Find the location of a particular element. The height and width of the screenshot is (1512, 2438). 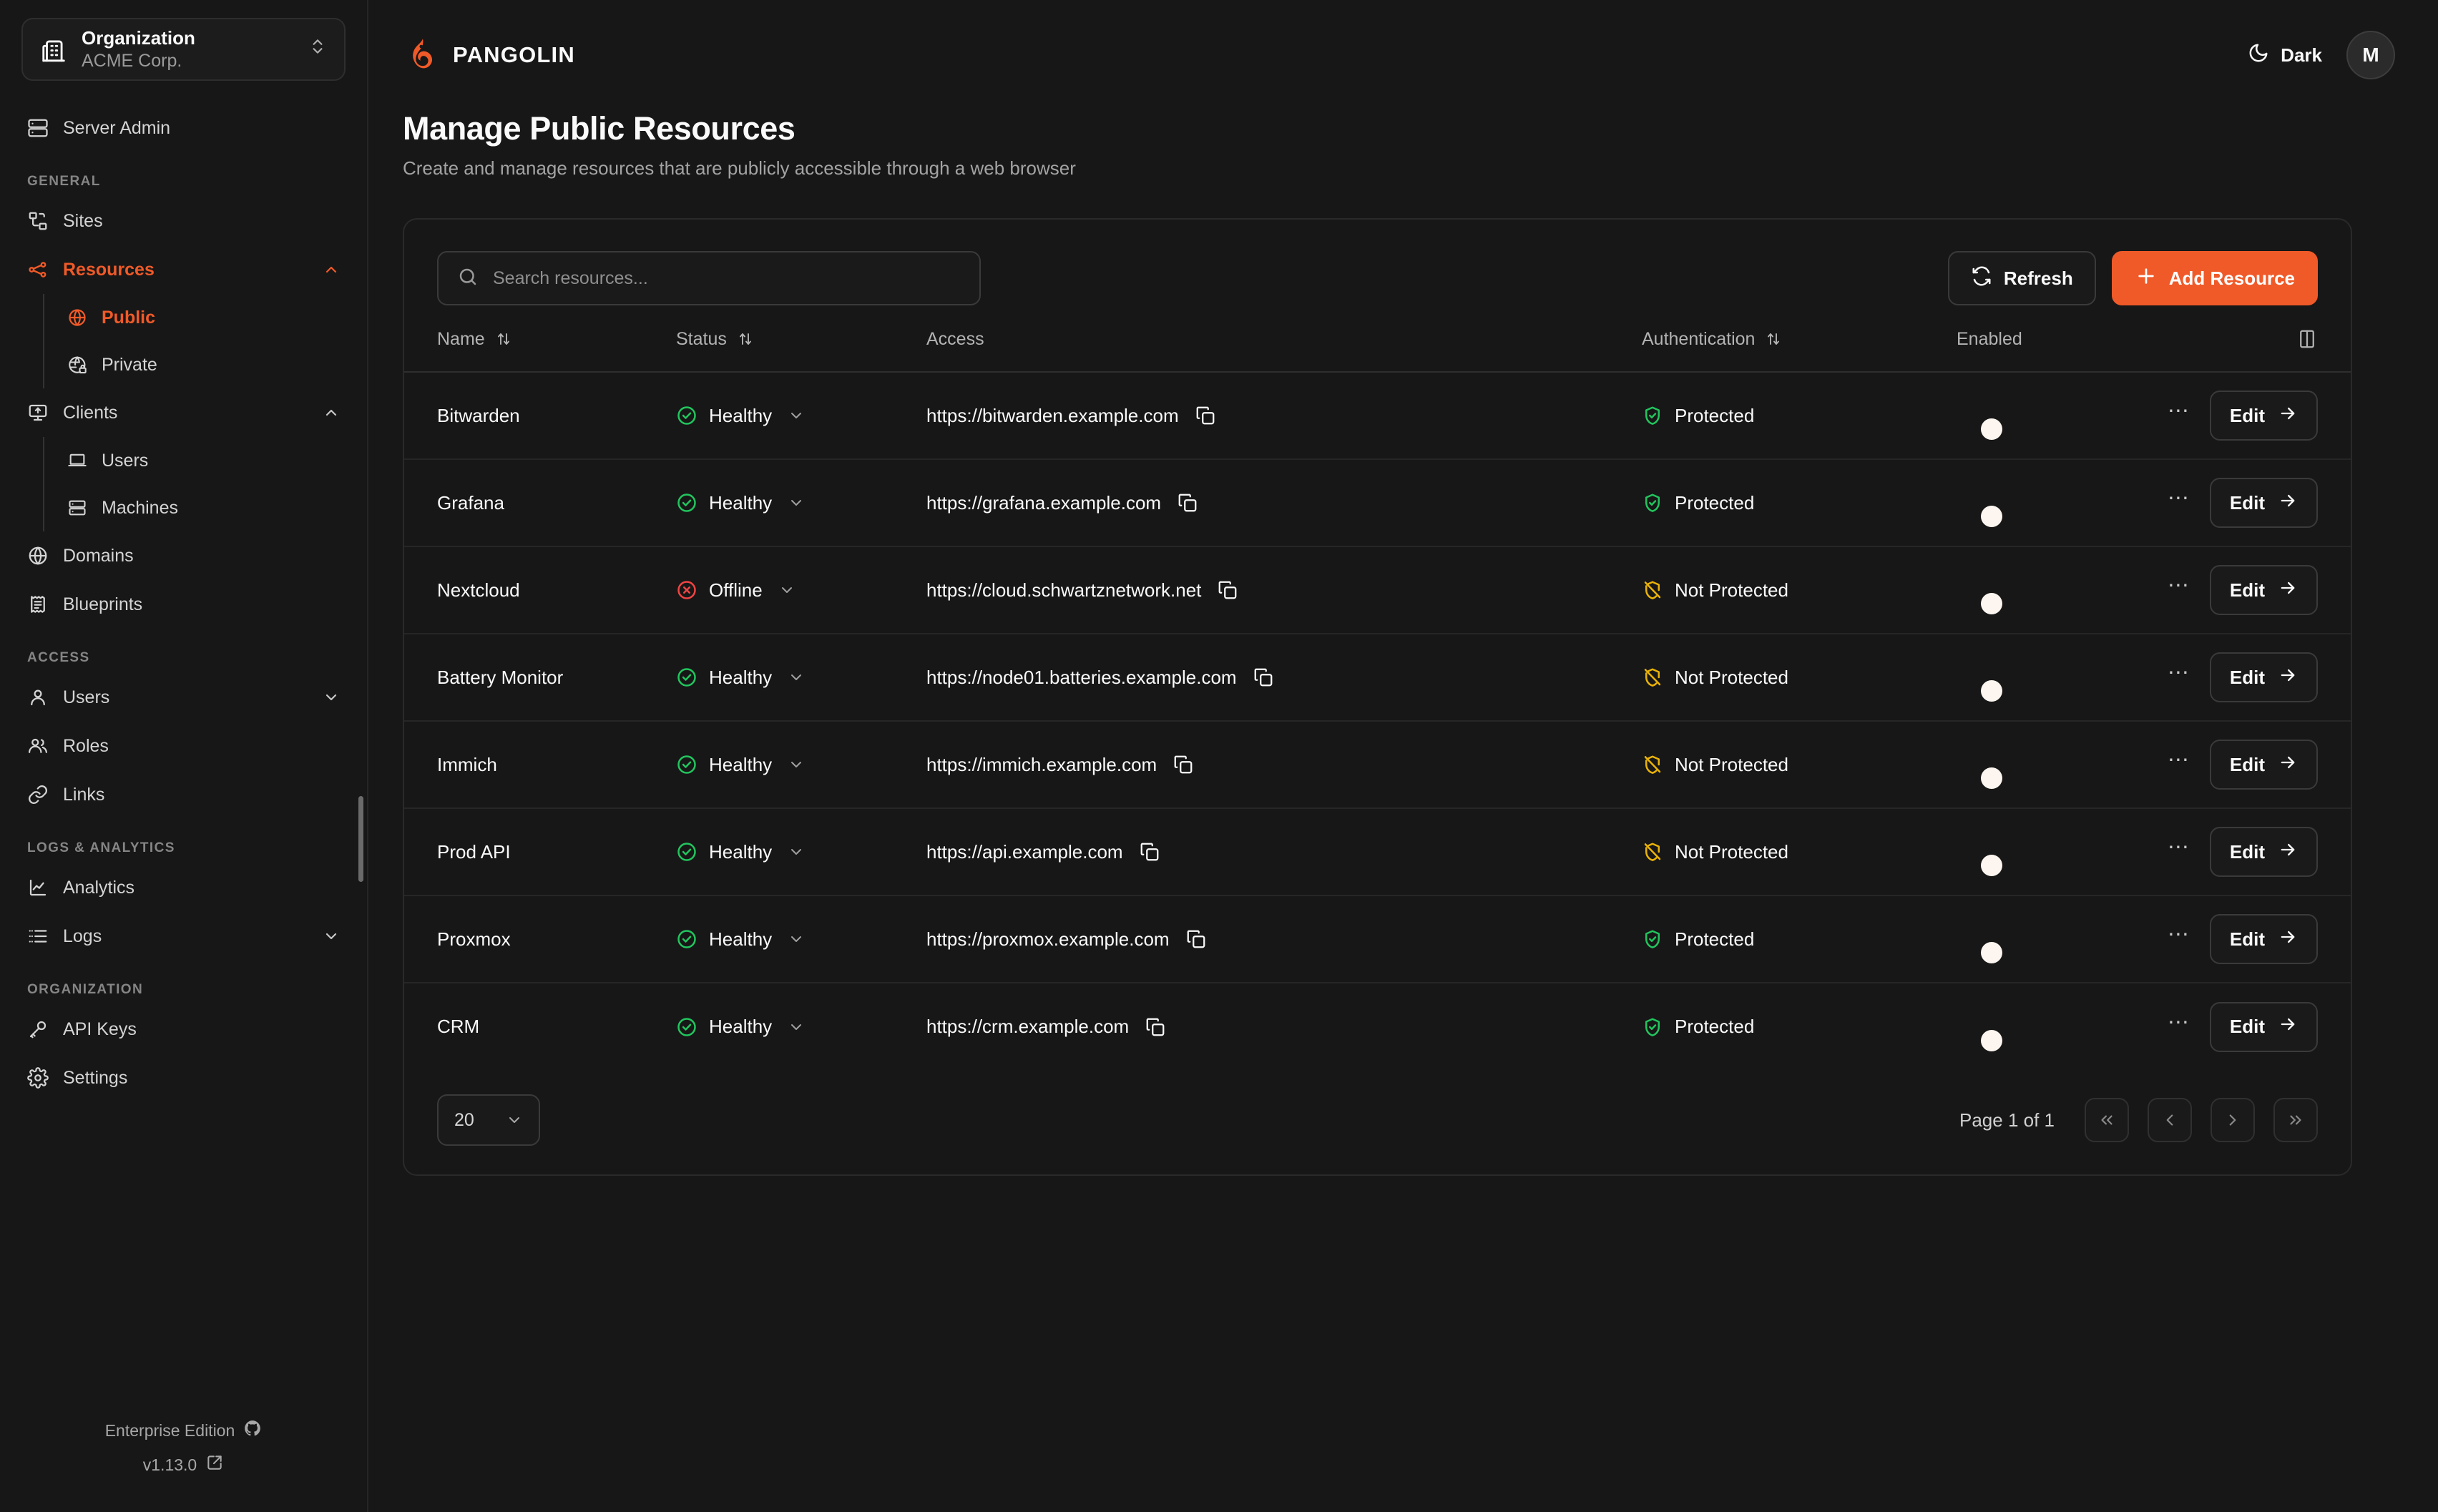

resource-url: https://bitwarden.example.com is located at coordinates (1052, 415).